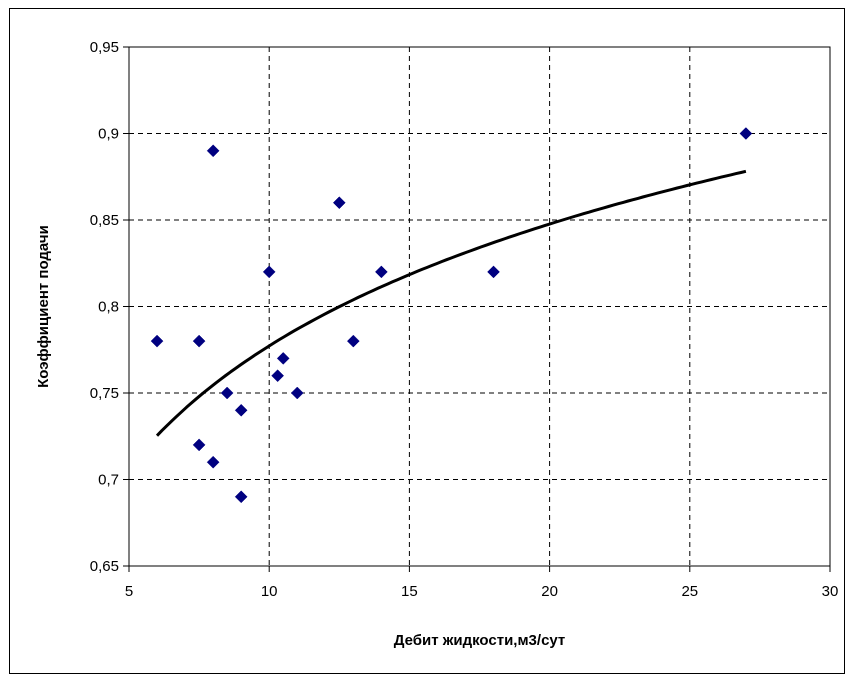  Describe the element at coordinates (104, 566) in the screenshot. I see `y-tick-label: 0,65` at that location.